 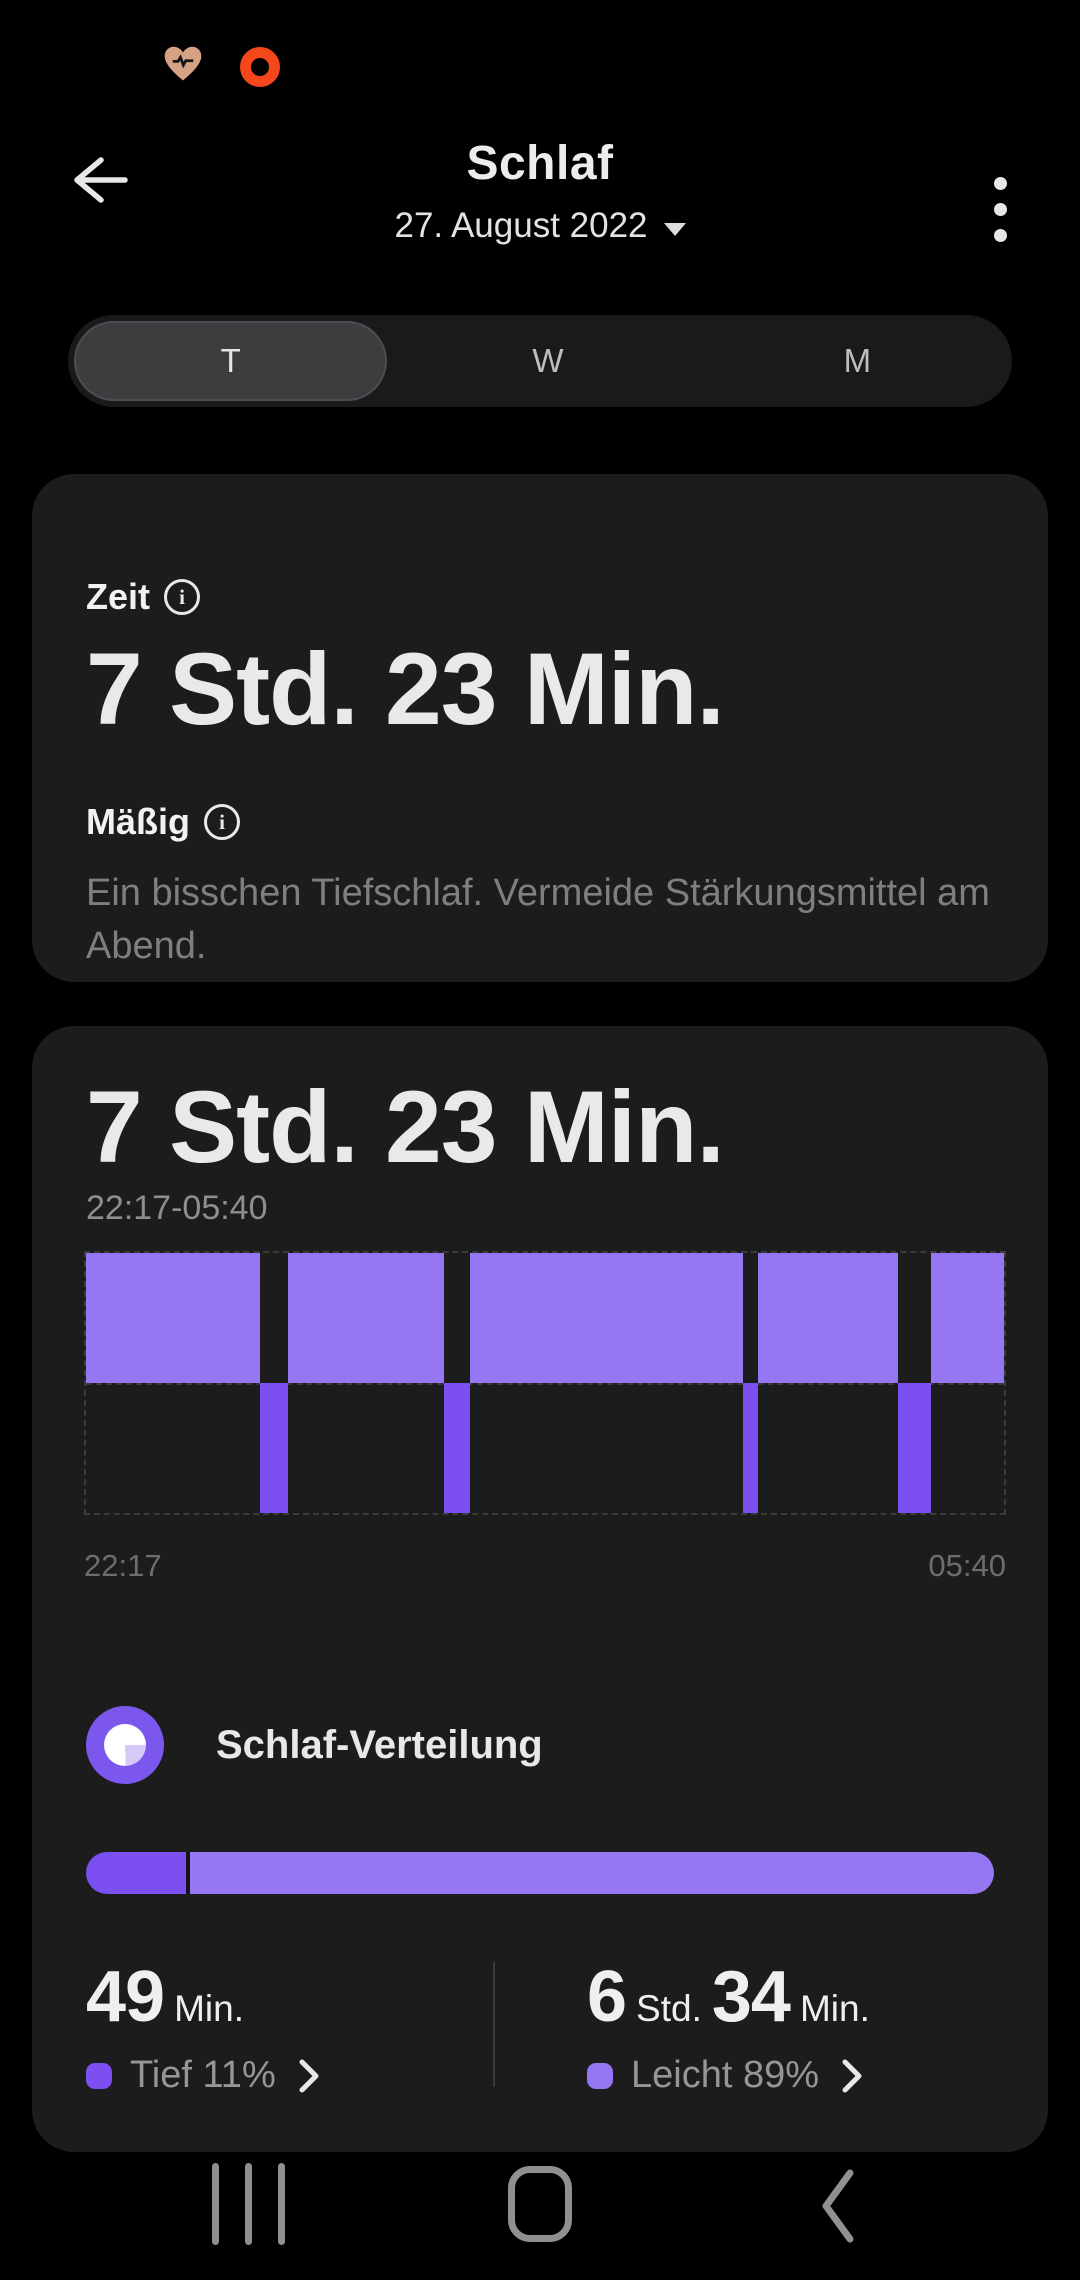 What do you see at coordinates (540, 163) in the screenshot?
I see `page-title: Schlaf` at bounding box center [540, 163].